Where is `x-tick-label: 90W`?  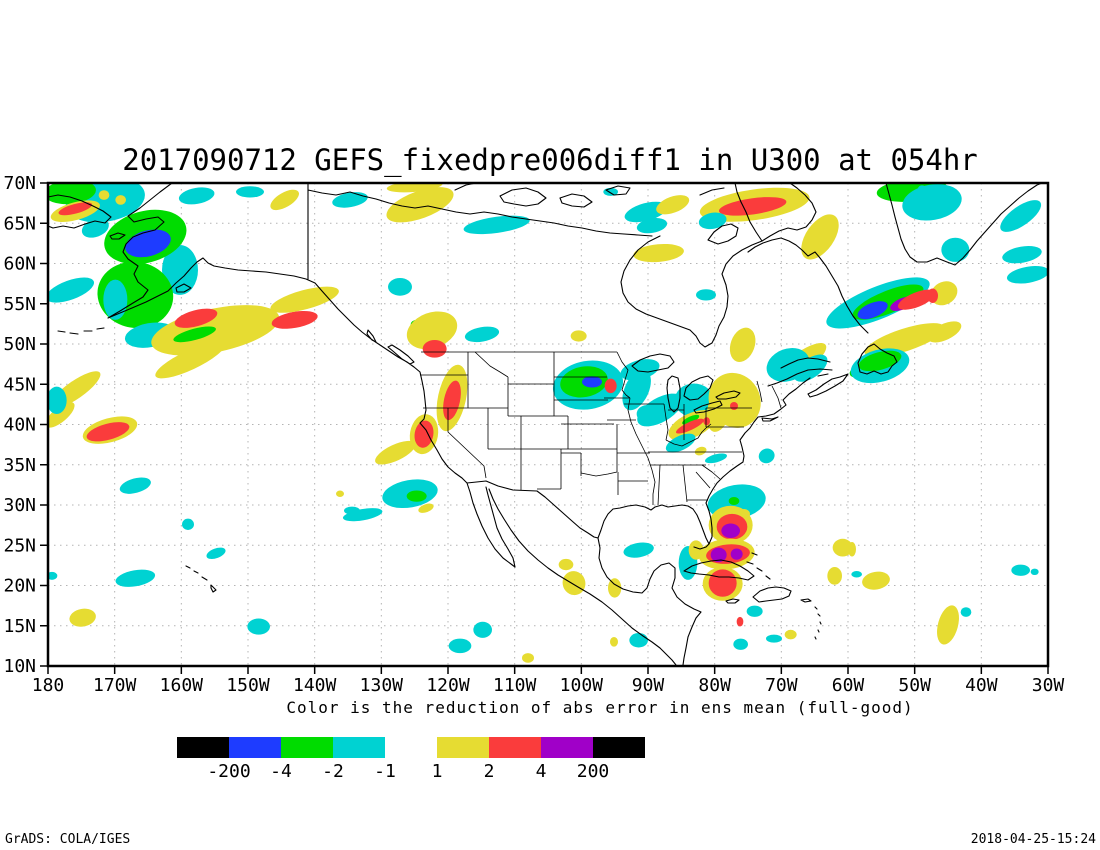
x-tick-label: 90W is located at coordinates (648, 685).